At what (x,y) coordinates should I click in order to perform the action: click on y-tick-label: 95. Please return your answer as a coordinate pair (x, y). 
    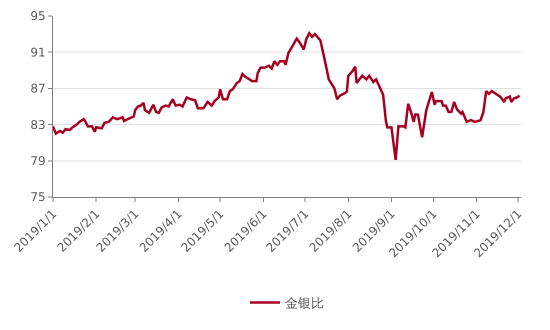
    Looking at the image, I should click on (38, 16).